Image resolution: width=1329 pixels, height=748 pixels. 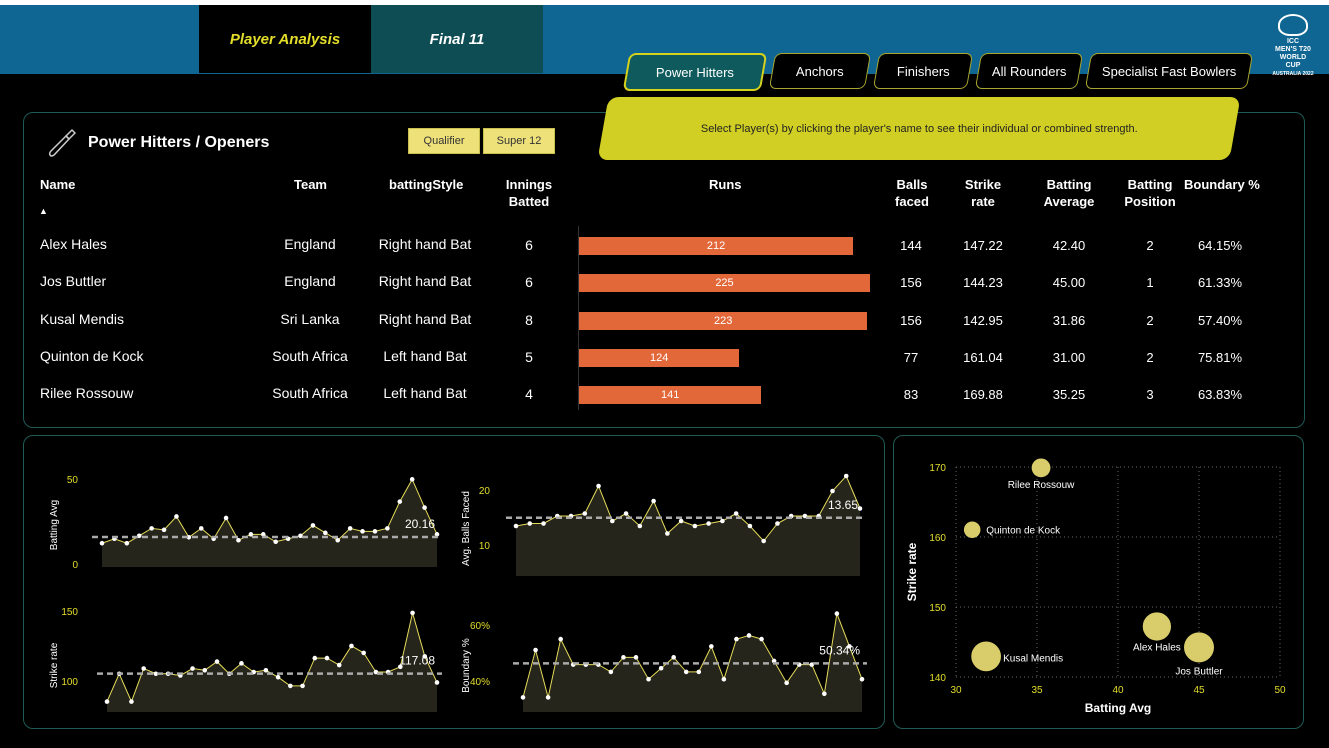 What do you see at coordinates (670, 395) in the screenshot?
I see `runs-bar: 141` at bounding box center [670, 395].